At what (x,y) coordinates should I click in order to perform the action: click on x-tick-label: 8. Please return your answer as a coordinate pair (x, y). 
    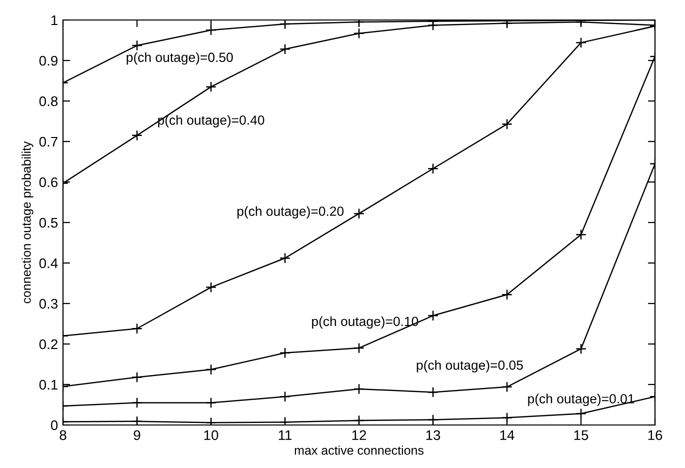
    Looking at the image, I should click on (63, 435).